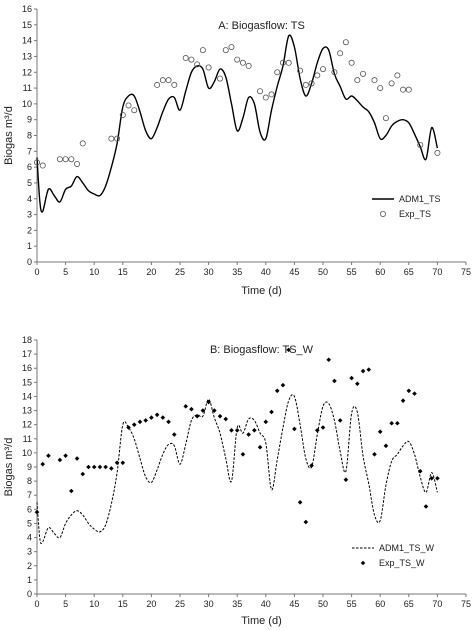 Image resolution: width=474 pixels, height=630 pixels. I want to click on panel-b-x-tick-label: 75, so click(466, 604).